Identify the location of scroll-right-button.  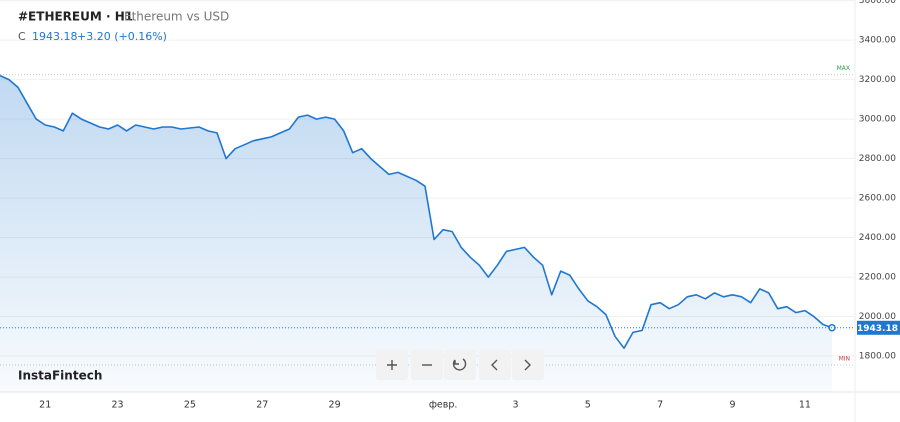
(528, 365).